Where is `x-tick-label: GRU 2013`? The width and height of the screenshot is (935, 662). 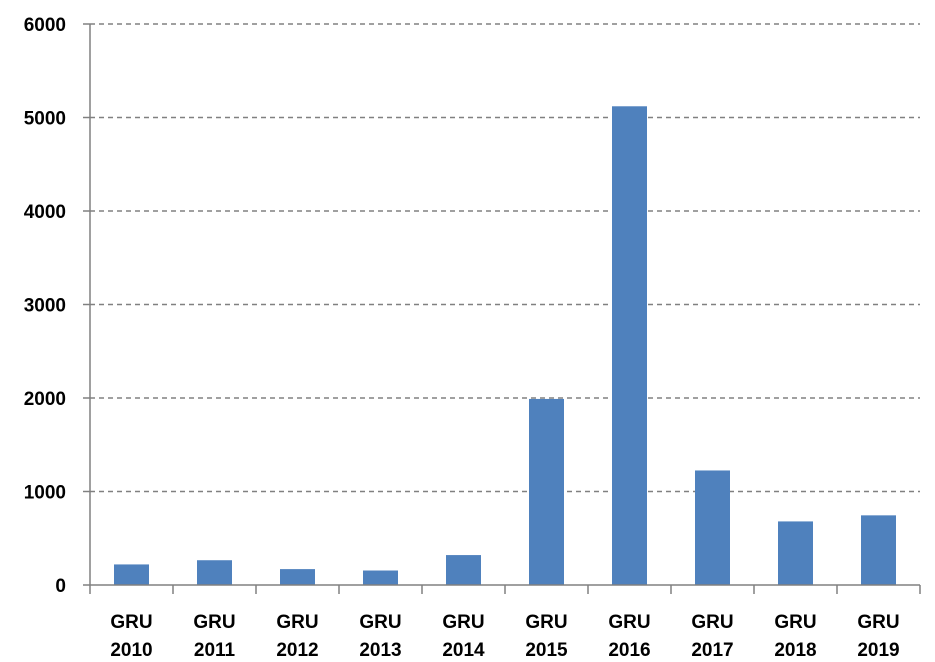
x-tick-label: GRU 2013 is located at coordinates (380, 636).